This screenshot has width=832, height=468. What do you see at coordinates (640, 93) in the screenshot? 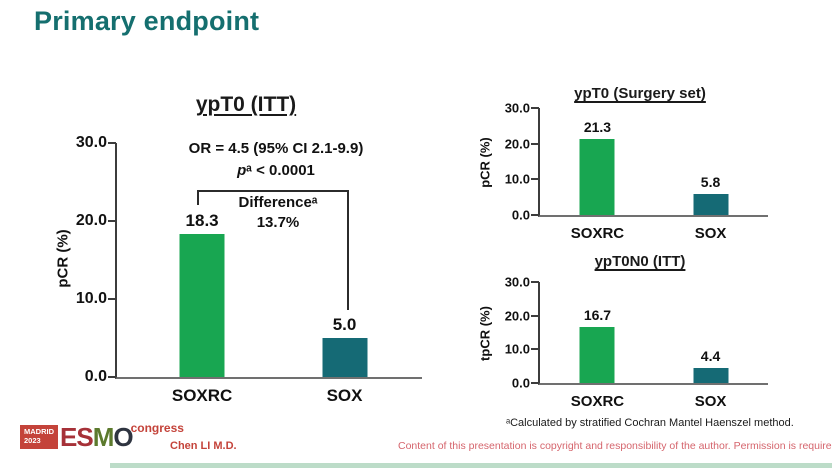
I see `chart-title: ypT0 (Surgery set)` at bounding box center [640, 93].